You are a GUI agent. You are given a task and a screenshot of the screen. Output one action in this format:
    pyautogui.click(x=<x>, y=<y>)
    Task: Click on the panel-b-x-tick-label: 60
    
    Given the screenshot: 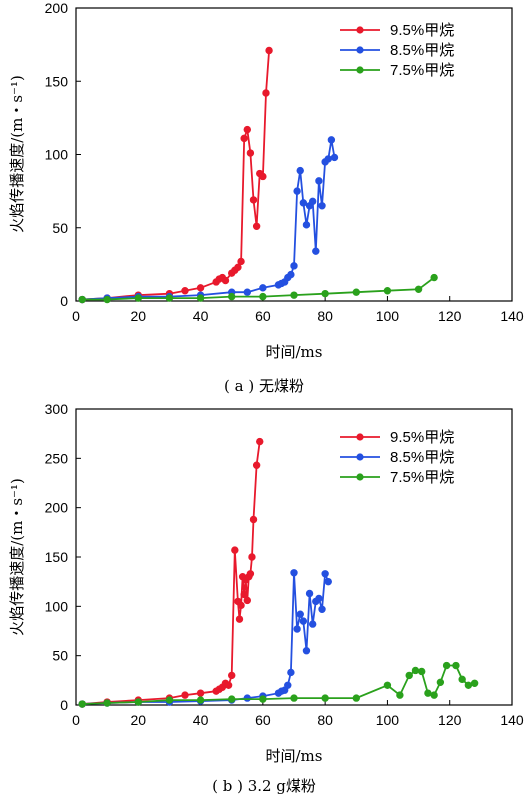 What is the action you would take?
    pyautogui.click(x=263, y=720)
    